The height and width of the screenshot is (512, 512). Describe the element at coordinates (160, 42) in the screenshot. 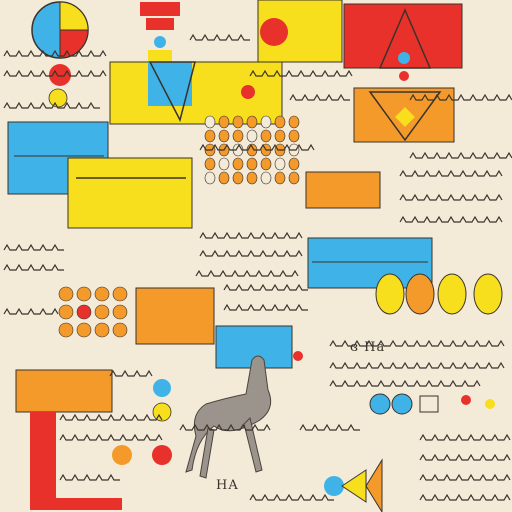

I see `stack-dot` at that location.